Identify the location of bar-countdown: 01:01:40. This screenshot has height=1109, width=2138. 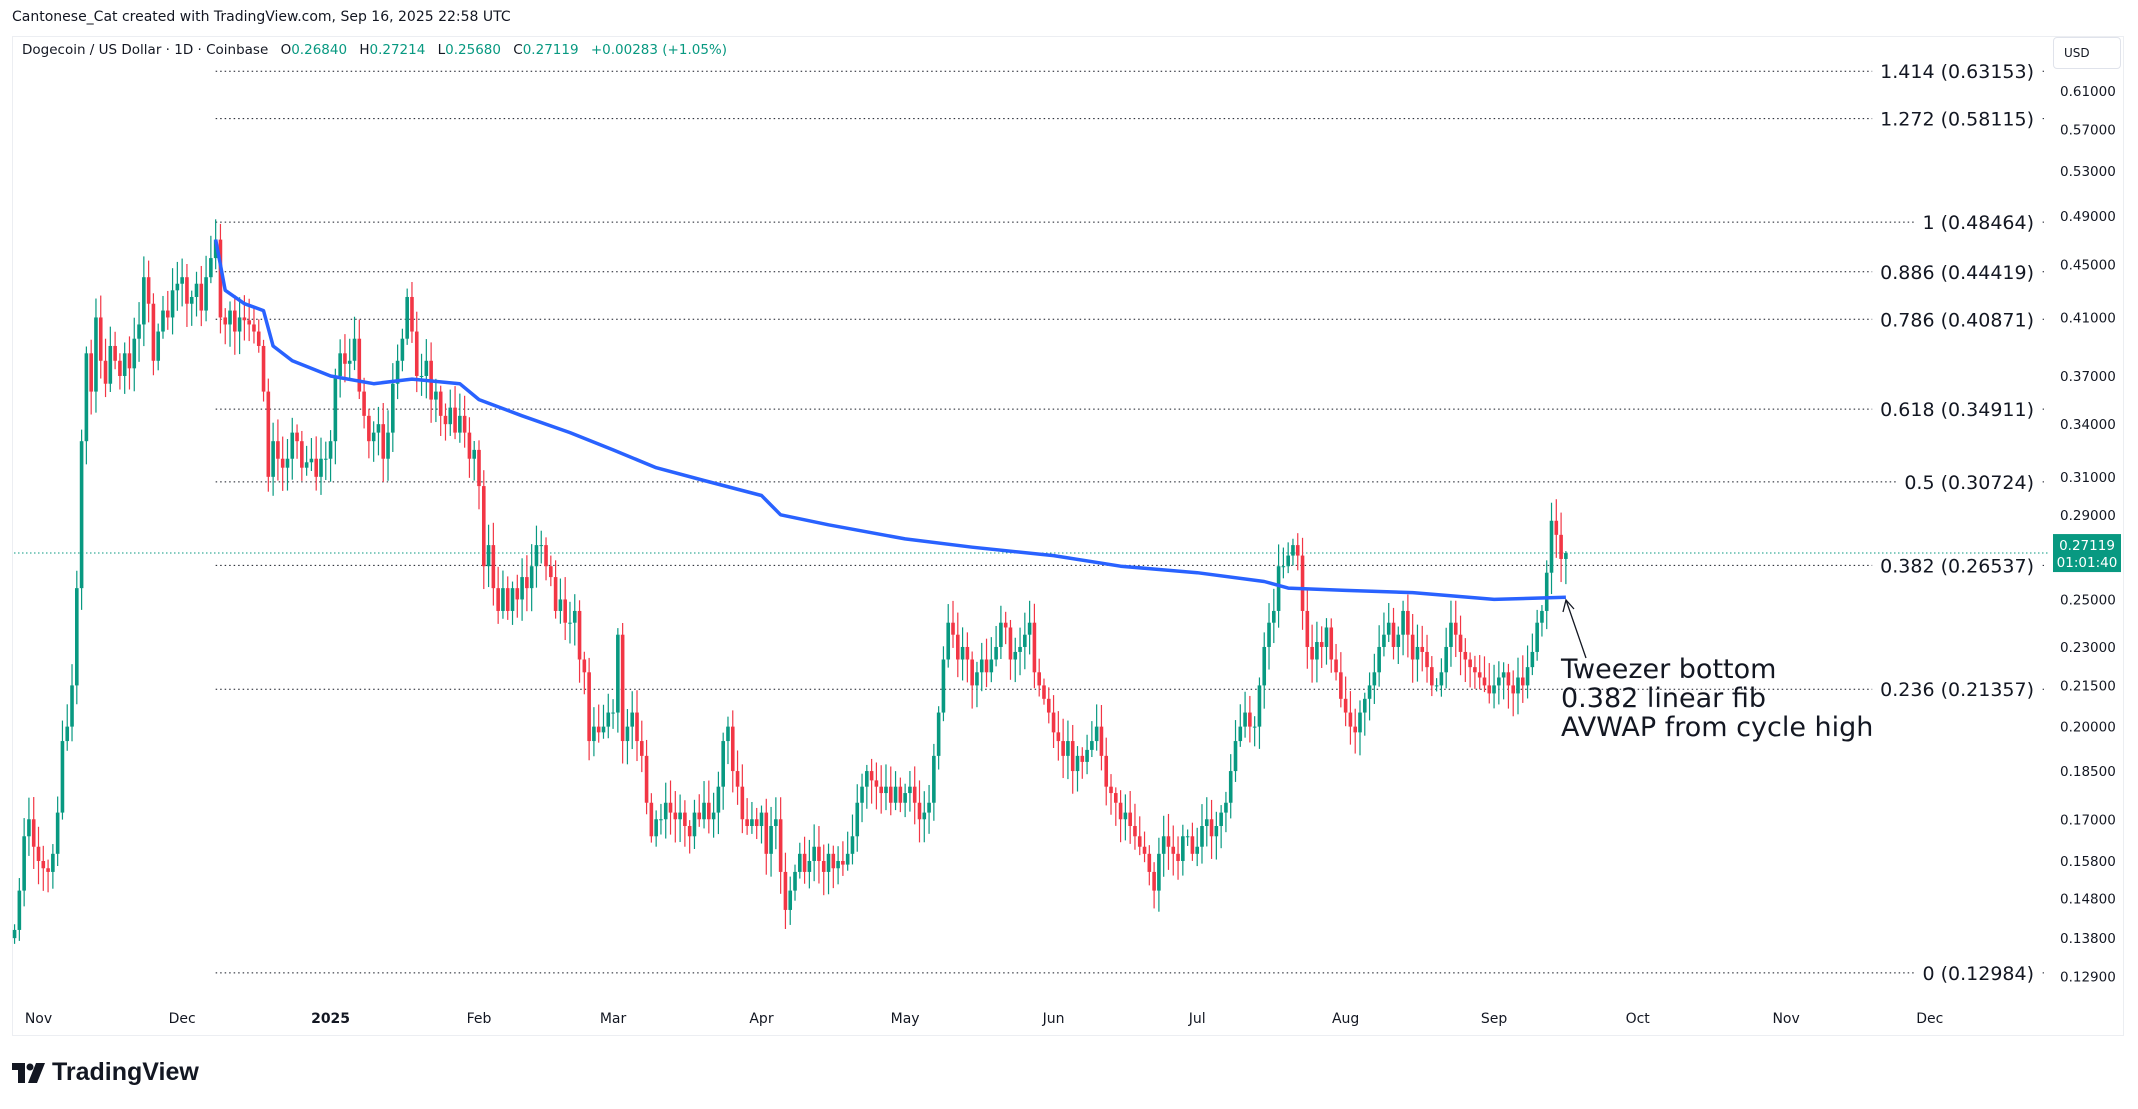
(2087, 563).